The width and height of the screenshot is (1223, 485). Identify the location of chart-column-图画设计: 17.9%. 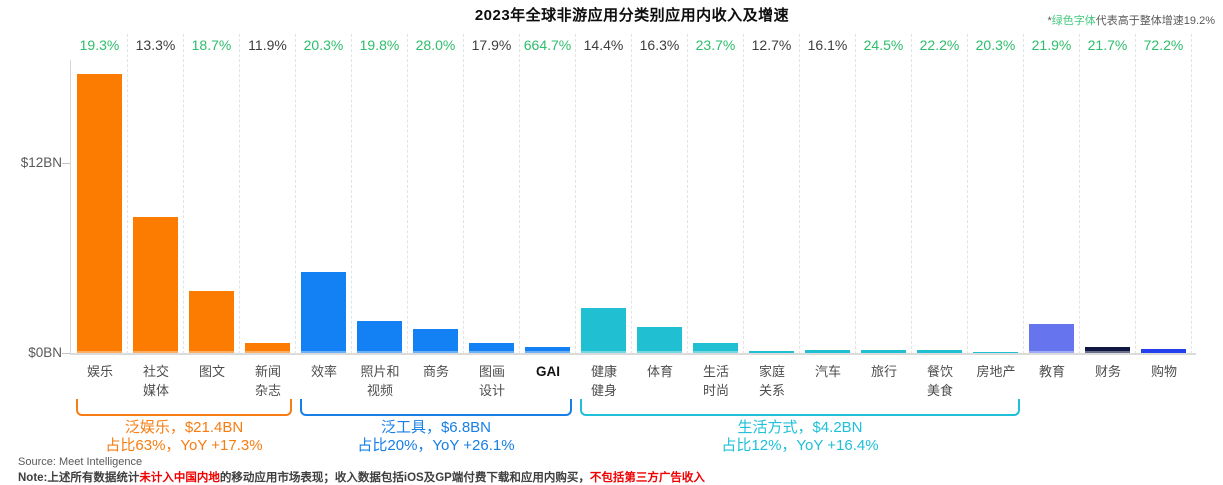
(492, 194).